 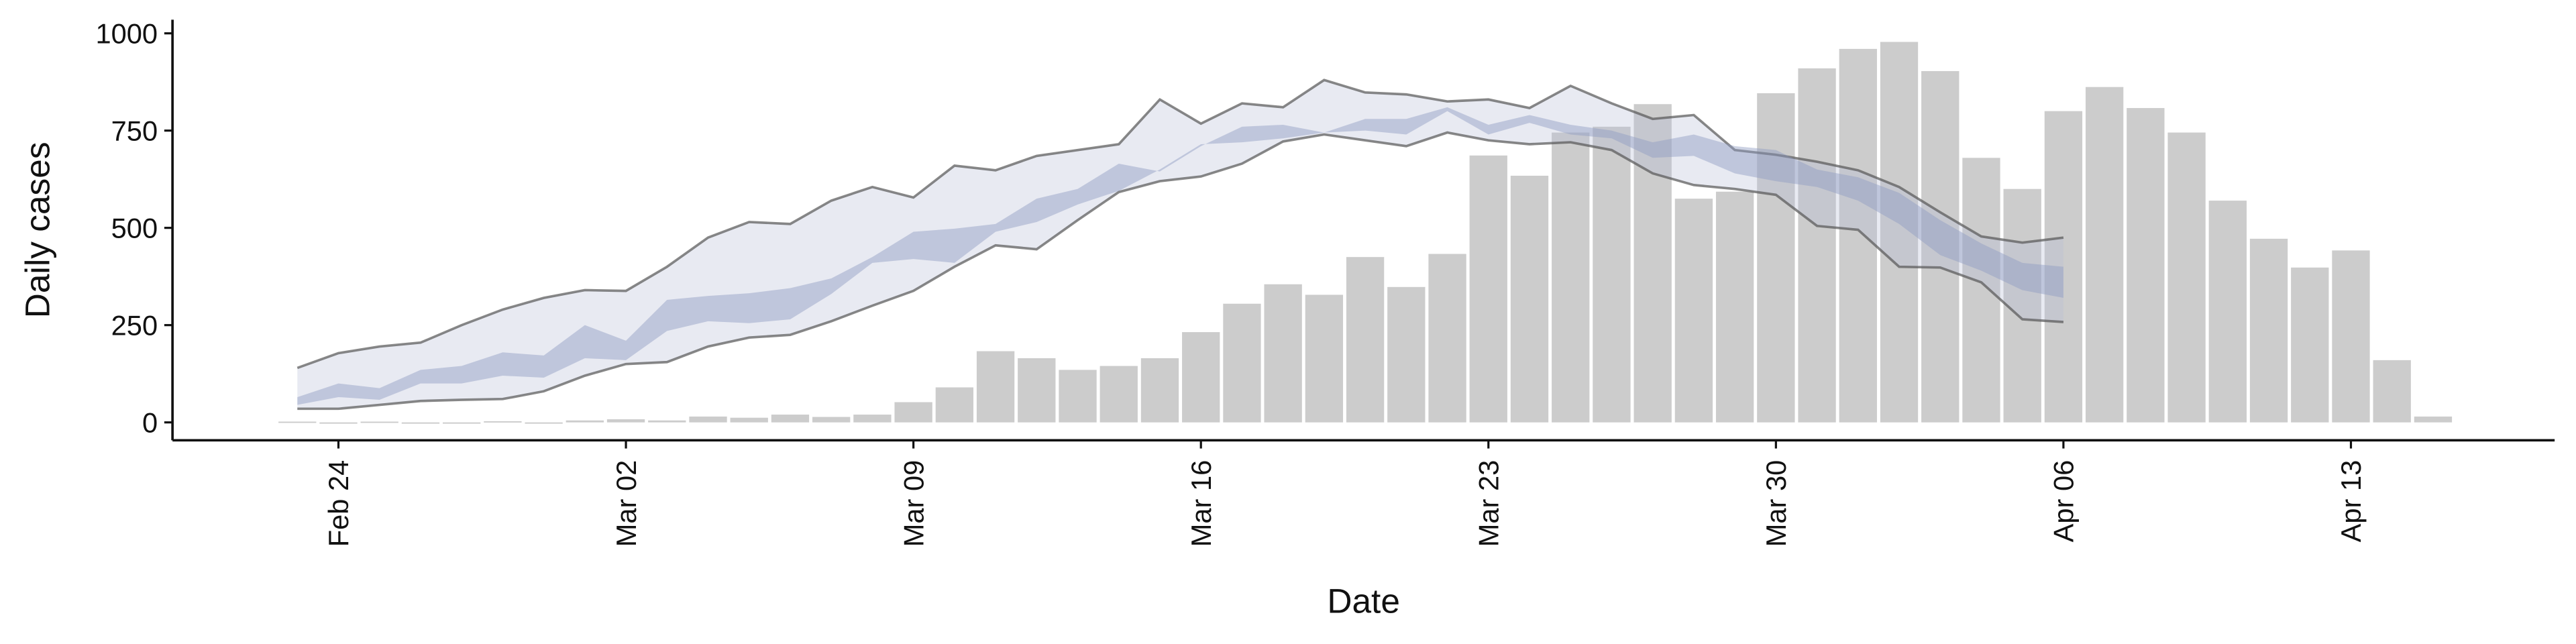 What do you see at coordinates (338, 503) in the screenshot?
I see `x-tick-label: Feb 24` at bounding box center [338, 503].